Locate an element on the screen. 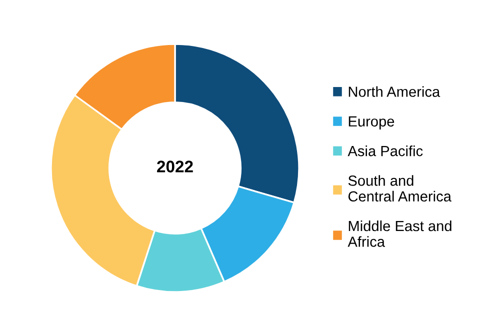  legend-label: North America is located at coordinates (394, 91).